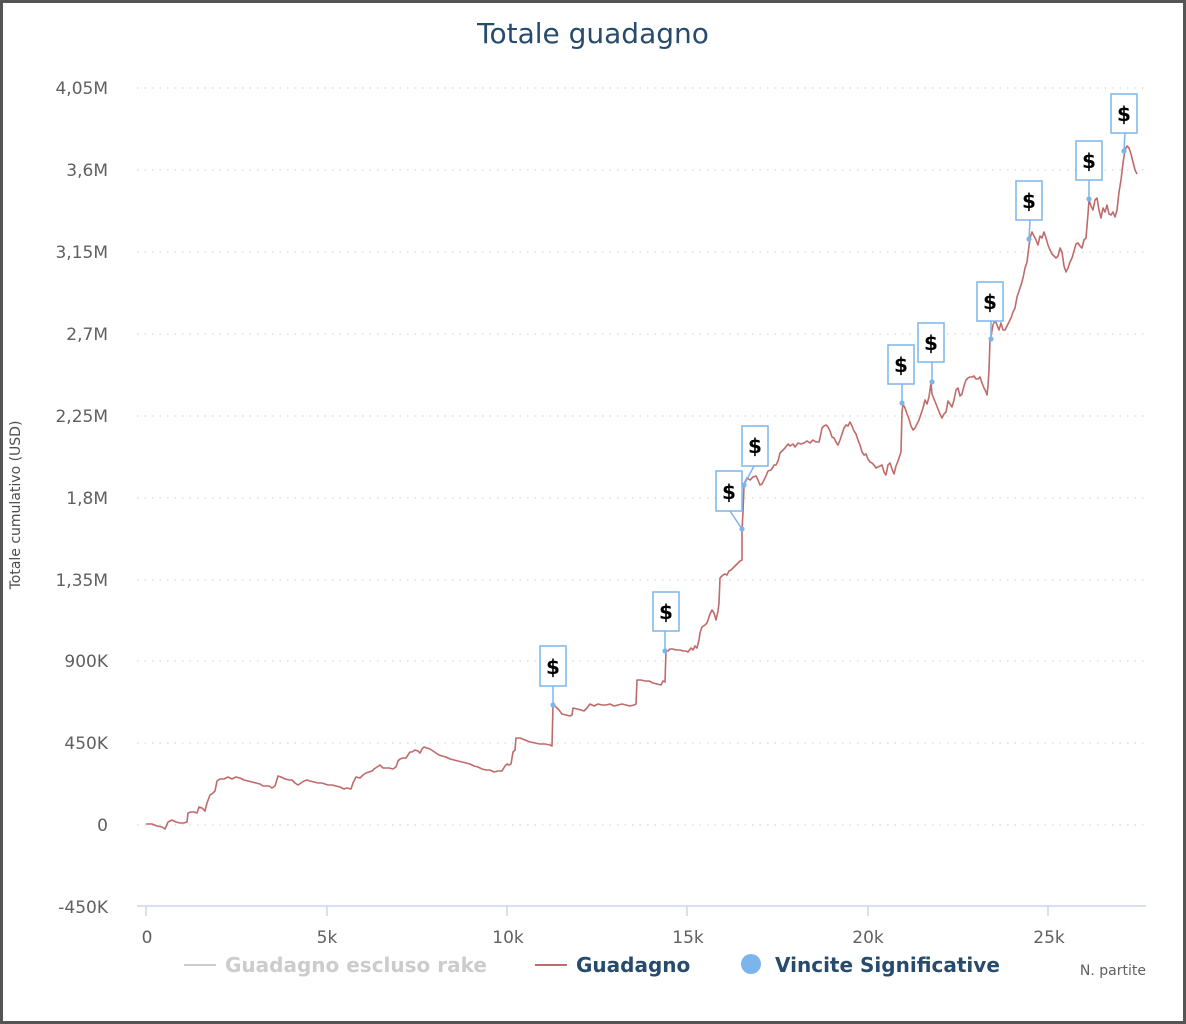  I want to click on y-tick: 1,35M, so click(81, 581).